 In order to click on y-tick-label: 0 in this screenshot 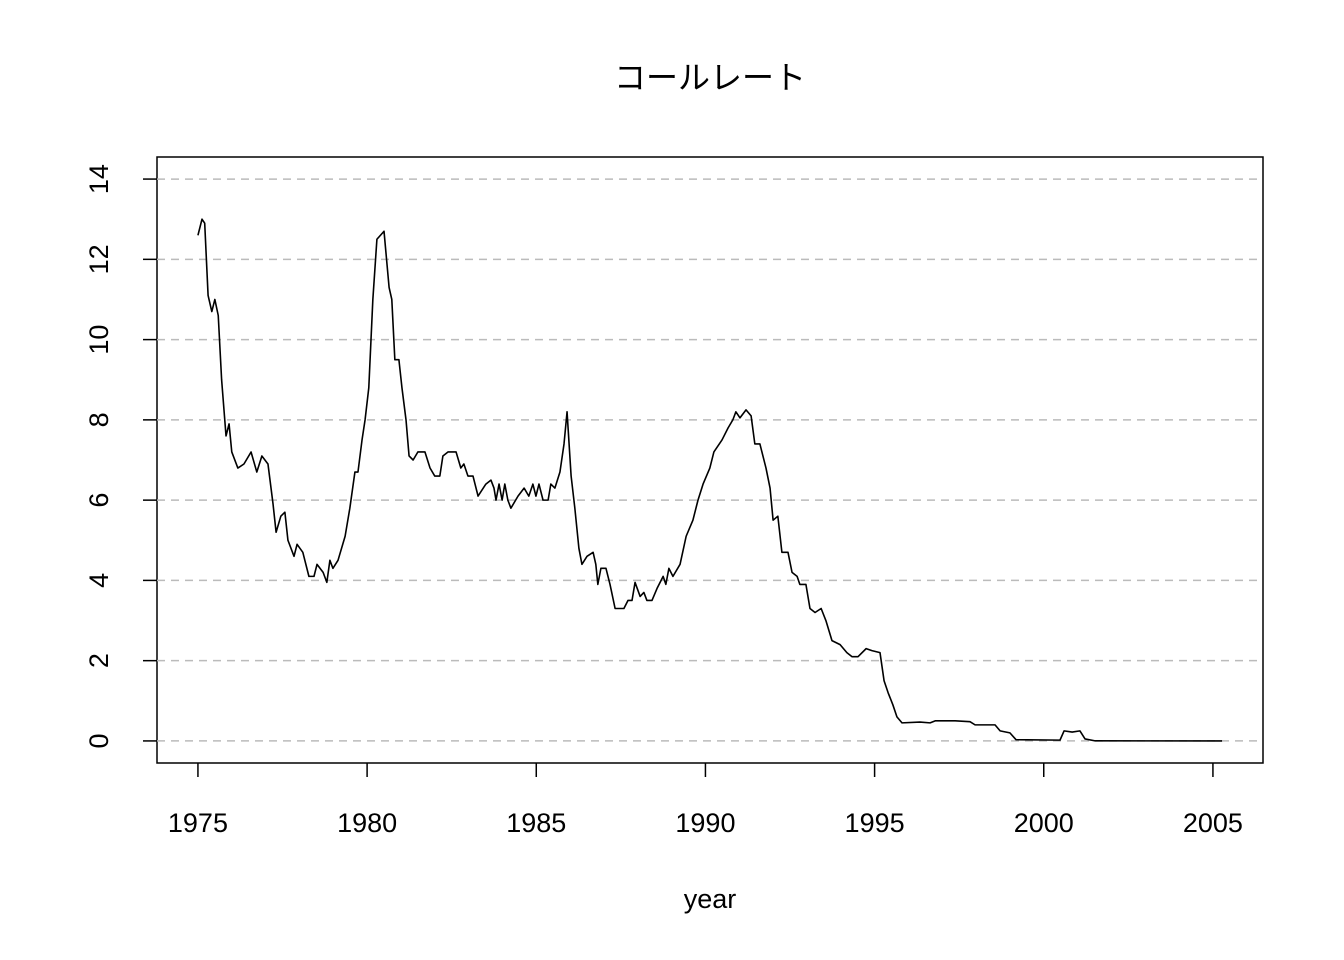, I will do `click(99, 740)`.